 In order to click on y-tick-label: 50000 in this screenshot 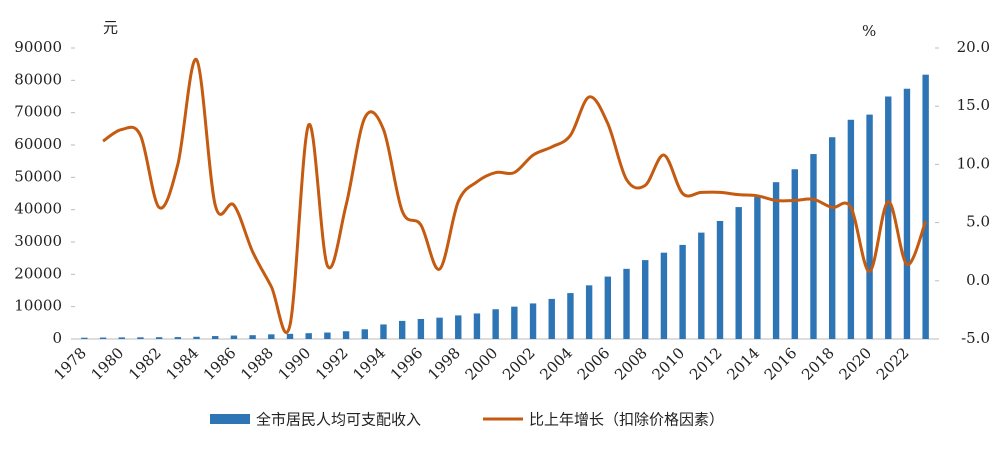, I will do `click(38, 176)`.